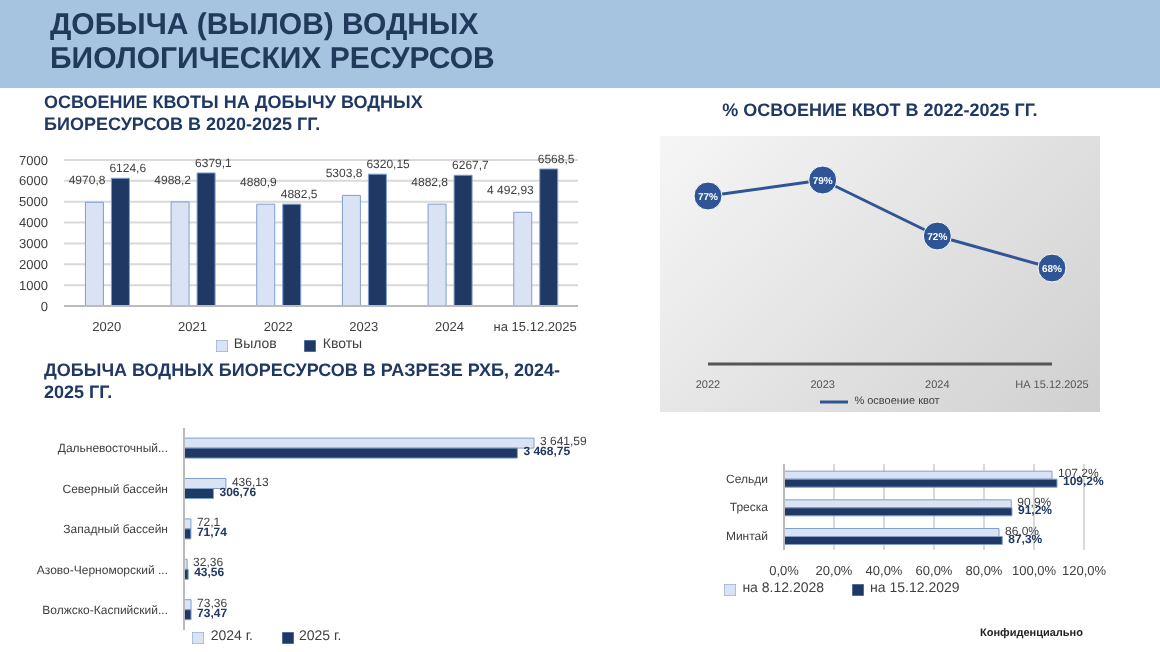  Describe the element at coordinates (303, 382) in the screenshot. I see `chart-title: ДОБЫЧА ВОДНЫХ БИОРЕСУРСОВ В РАЗРЕЗЕ РХБ, 2024-2025 ГГ.` at that location.